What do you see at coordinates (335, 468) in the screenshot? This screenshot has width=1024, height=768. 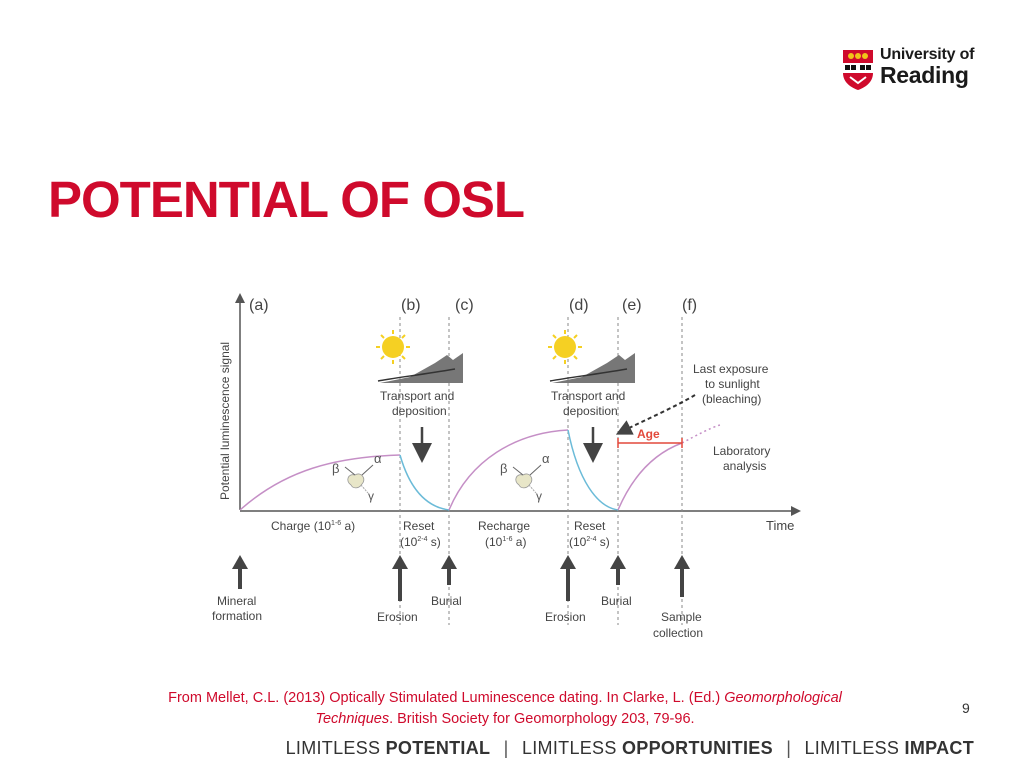 I see `beta-label: β` at bounding box center [335, 468].